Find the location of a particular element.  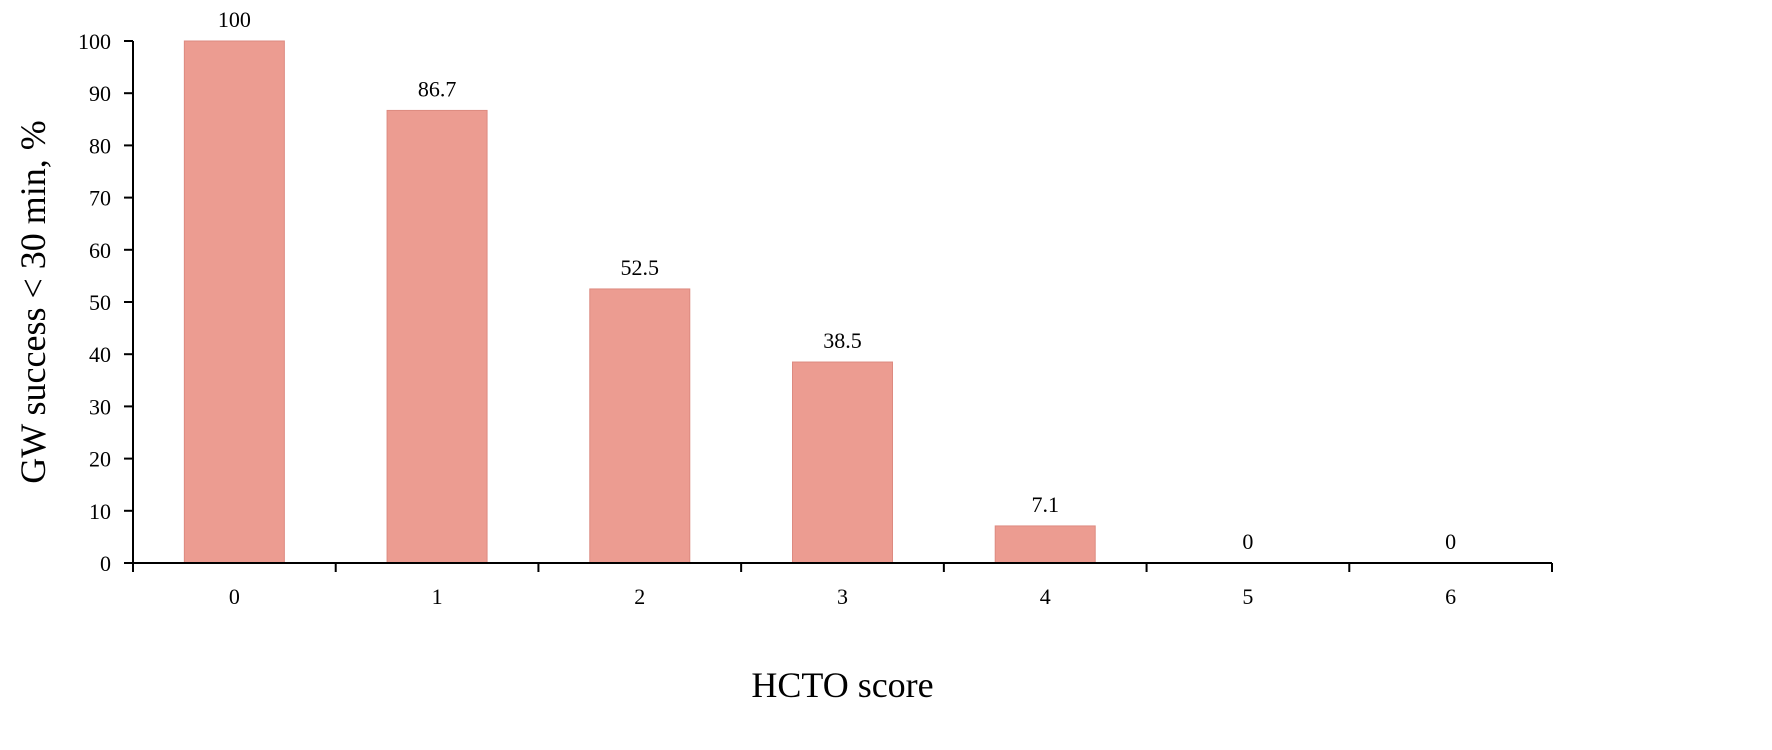

bar-value-label: 86.7 is located at coordinates (437, 88).